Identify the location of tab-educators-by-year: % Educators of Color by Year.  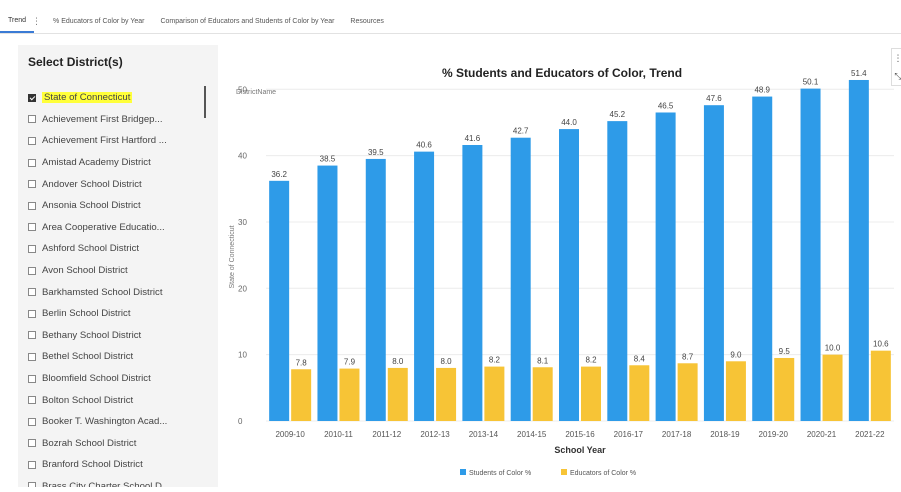
(99, 21).